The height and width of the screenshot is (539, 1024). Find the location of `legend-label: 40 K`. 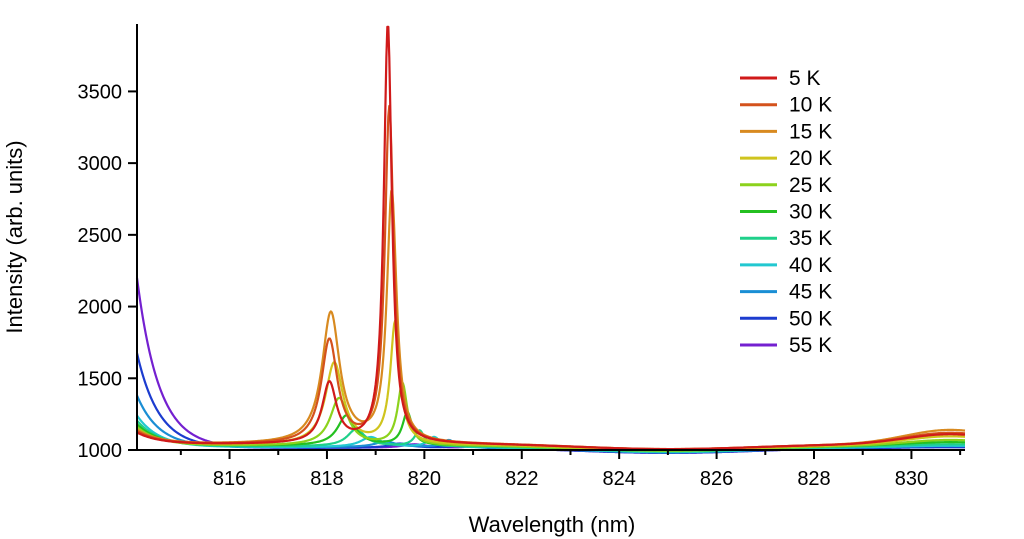

legend-label: 40 K is located at coordinates (810, 265).